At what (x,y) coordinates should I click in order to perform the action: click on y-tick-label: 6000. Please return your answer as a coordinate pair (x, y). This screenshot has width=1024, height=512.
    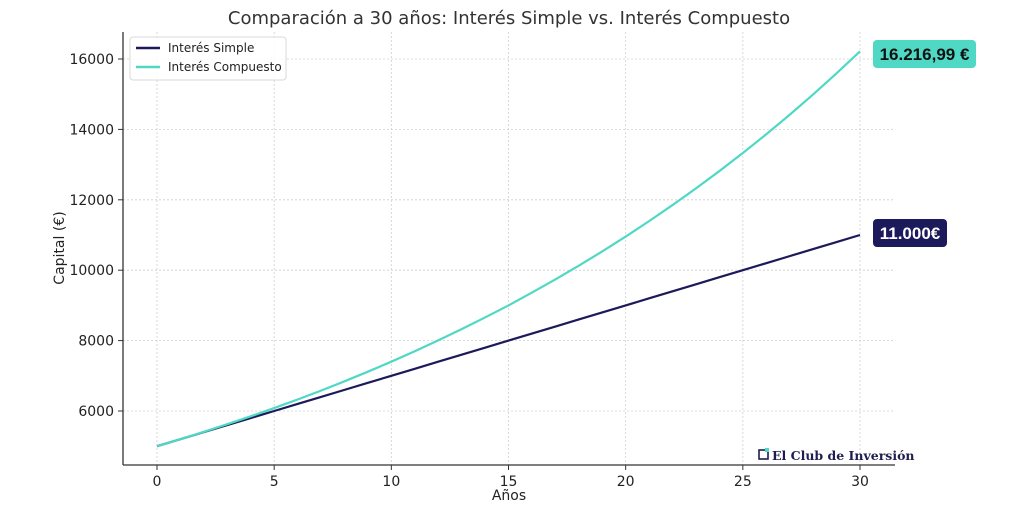
    Looking at the image, I should click on (96, 412).